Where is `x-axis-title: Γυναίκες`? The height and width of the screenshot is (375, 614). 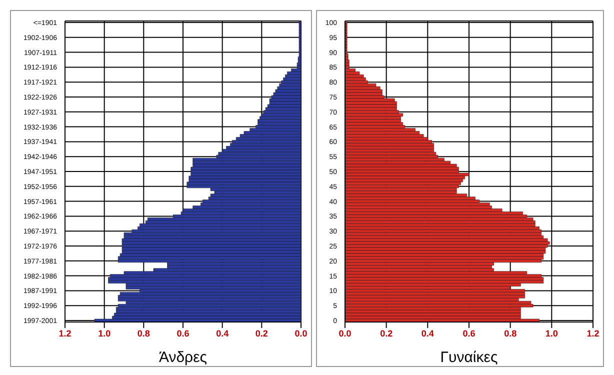
x-axis-title: Γυναίκες is located at coordinates (469, 357).